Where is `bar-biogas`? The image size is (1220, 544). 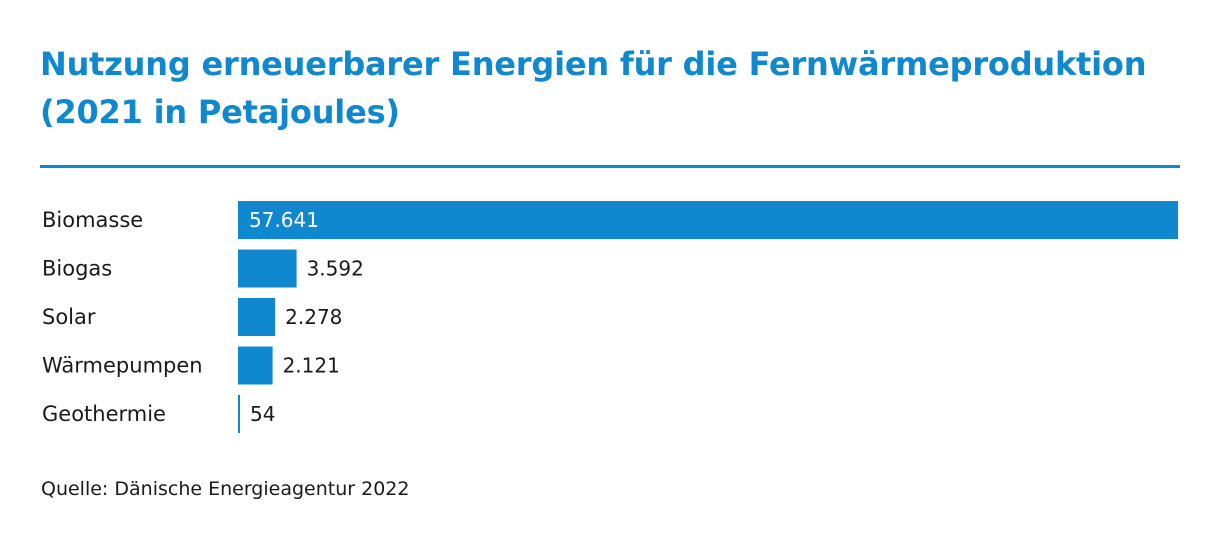 bar-biogas is located at coordinates (267, 268).